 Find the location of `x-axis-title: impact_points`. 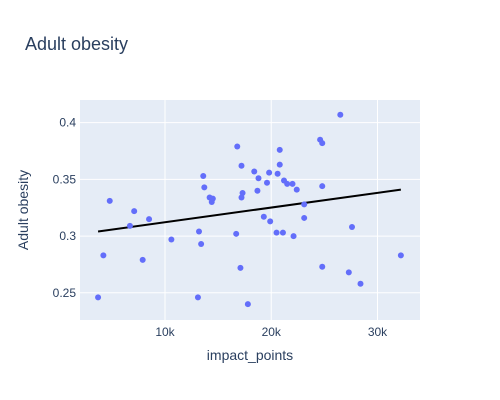

x-axis-title: impact_points is located at coordinates (250, 355).